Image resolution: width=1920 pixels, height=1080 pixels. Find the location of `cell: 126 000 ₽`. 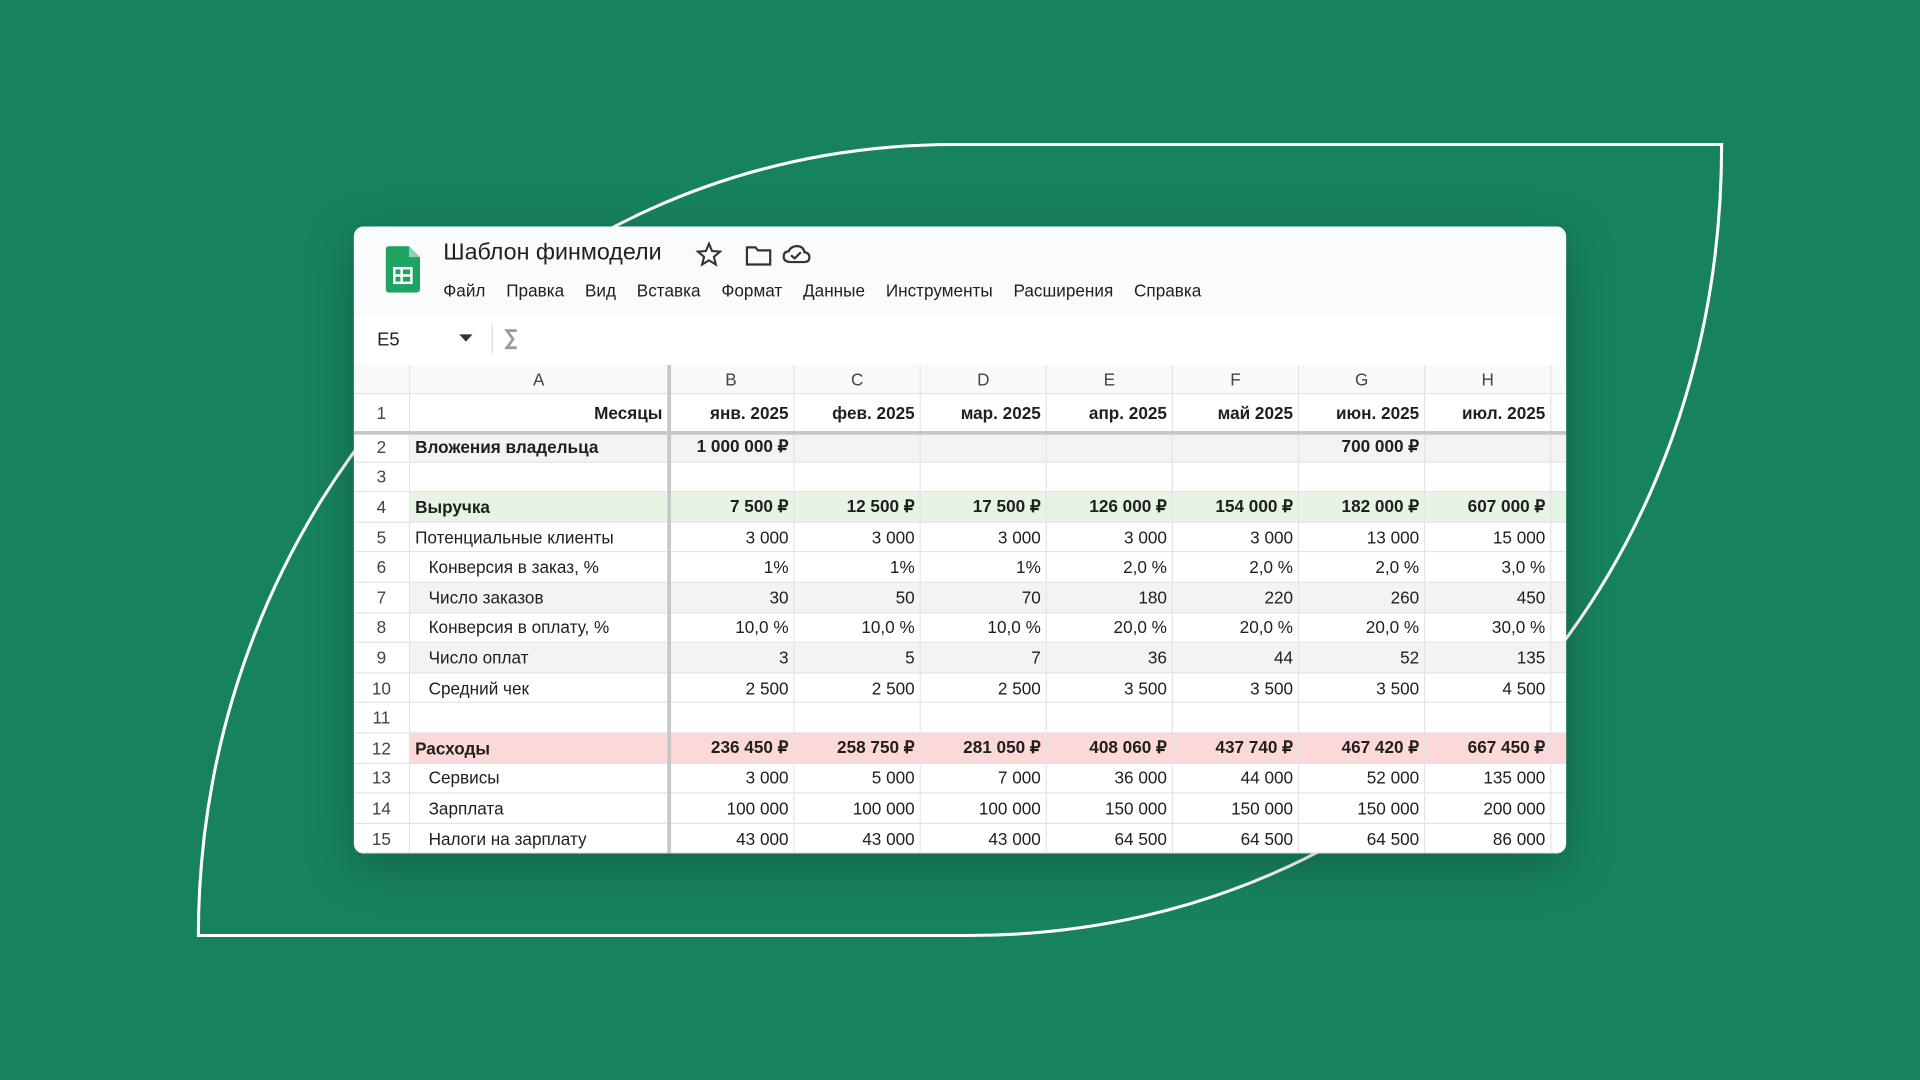

cell: 126 000 ₽ is located at coordinates (1110, 507).